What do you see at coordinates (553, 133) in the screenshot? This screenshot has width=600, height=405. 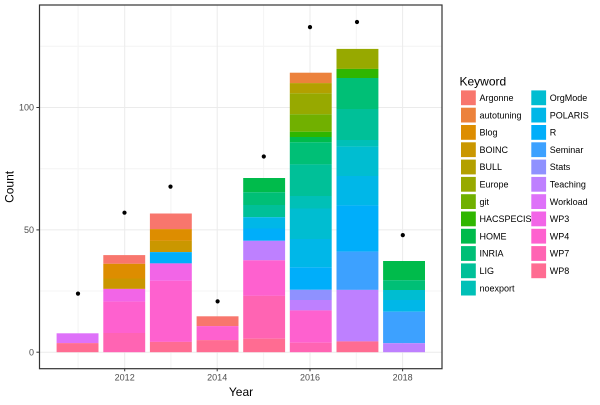 I see `svg-text: R` at bounding box center [553, 133].